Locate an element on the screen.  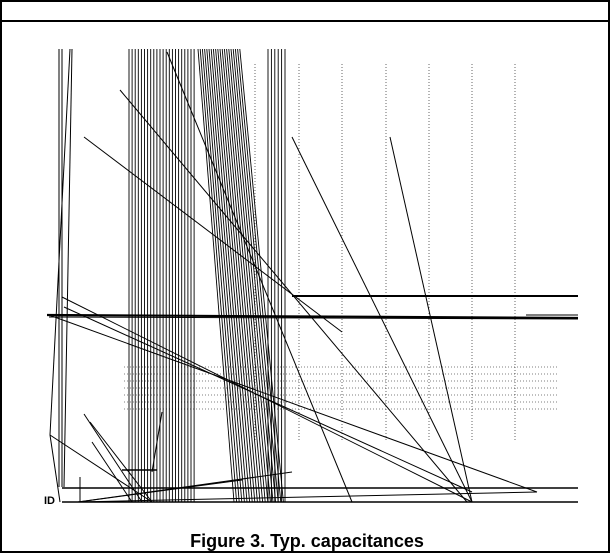
skewed-line-fan is located at coordinates (241, 275).